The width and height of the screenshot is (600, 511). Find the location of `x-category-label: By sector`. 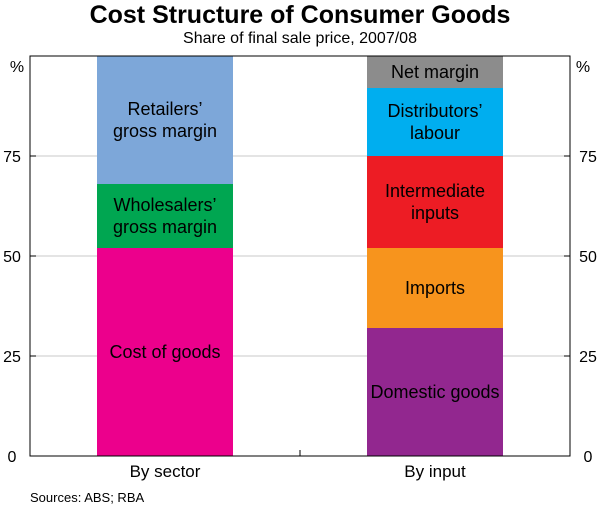

x-category-label: By sector is located at coordinates (165, 471).